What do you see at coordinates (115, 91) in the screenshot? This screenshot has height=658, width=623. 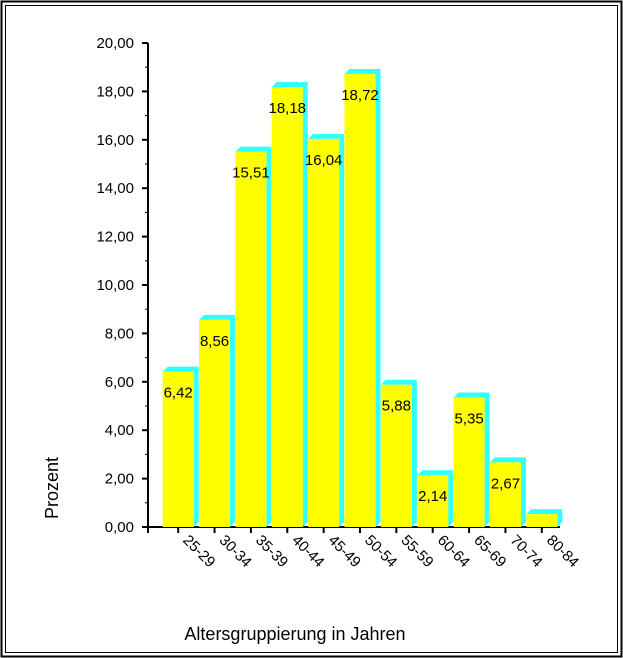 I see `y-tick-label: 18,00` at bounding box center [115, 91].